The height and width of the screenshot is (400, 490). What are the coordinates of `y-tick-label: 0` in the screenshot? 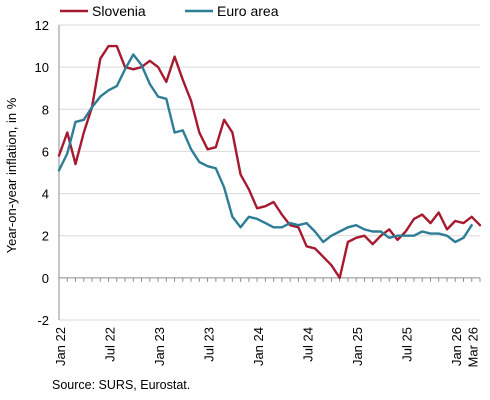 It's located at (45, 278).